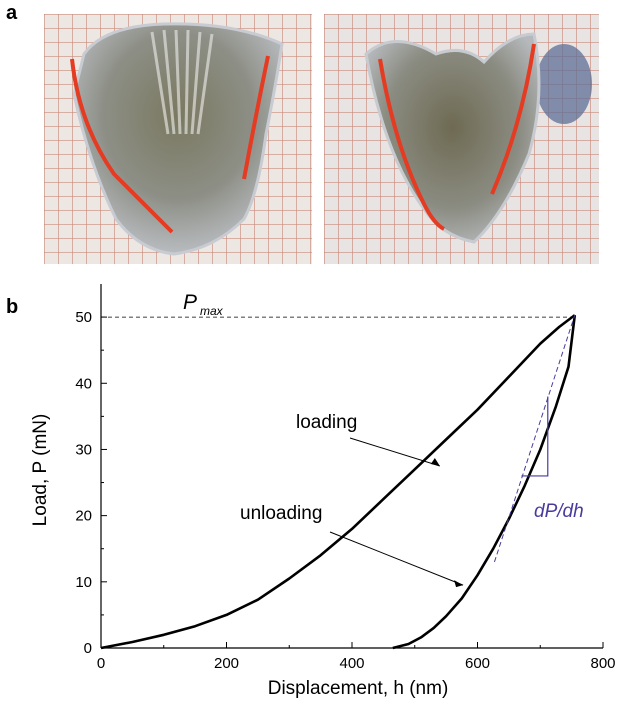 The width and height of the screenshot is (629, 716). I want to click on pmax-label: P, so click(190, 302).